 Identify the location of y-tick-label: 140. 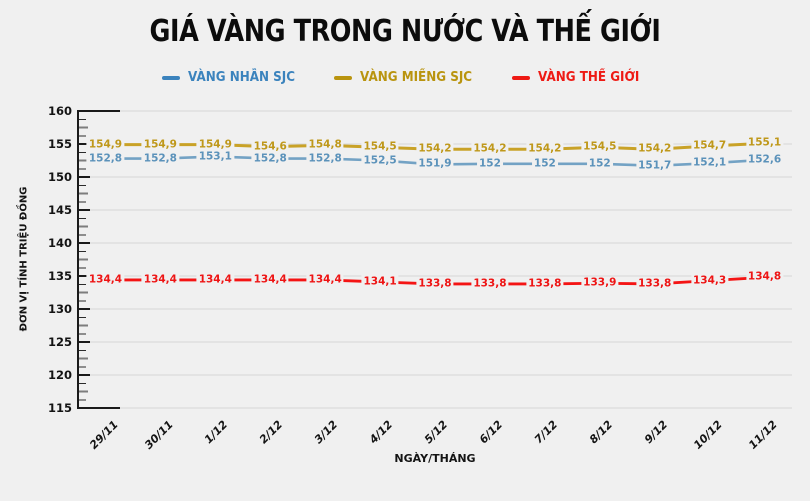
(59, 243).